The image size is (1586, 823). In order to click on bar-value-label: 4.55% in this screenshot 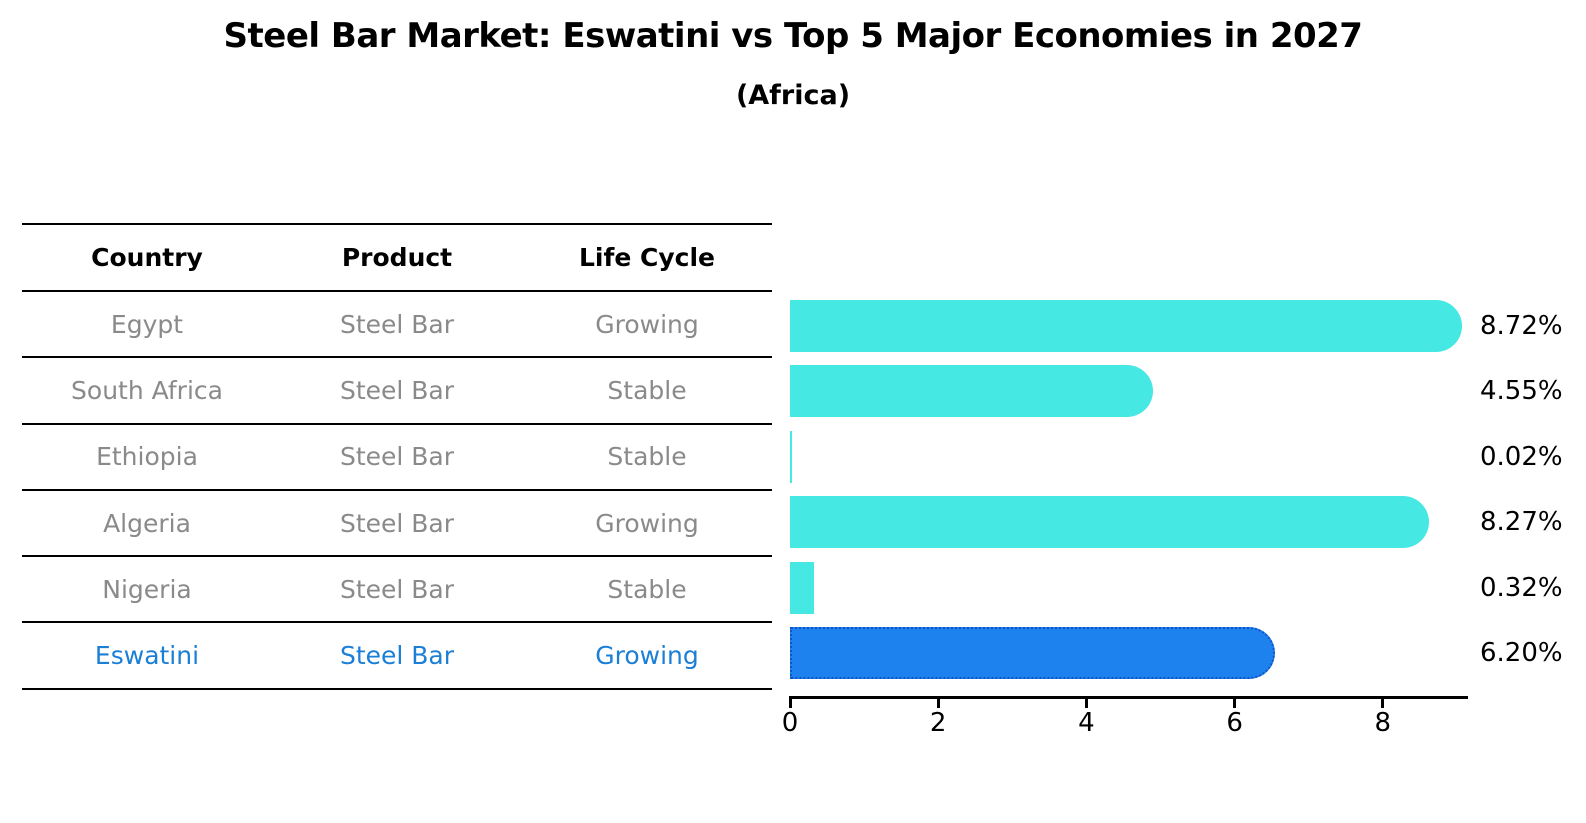, I will do `click(1521, 391)`.